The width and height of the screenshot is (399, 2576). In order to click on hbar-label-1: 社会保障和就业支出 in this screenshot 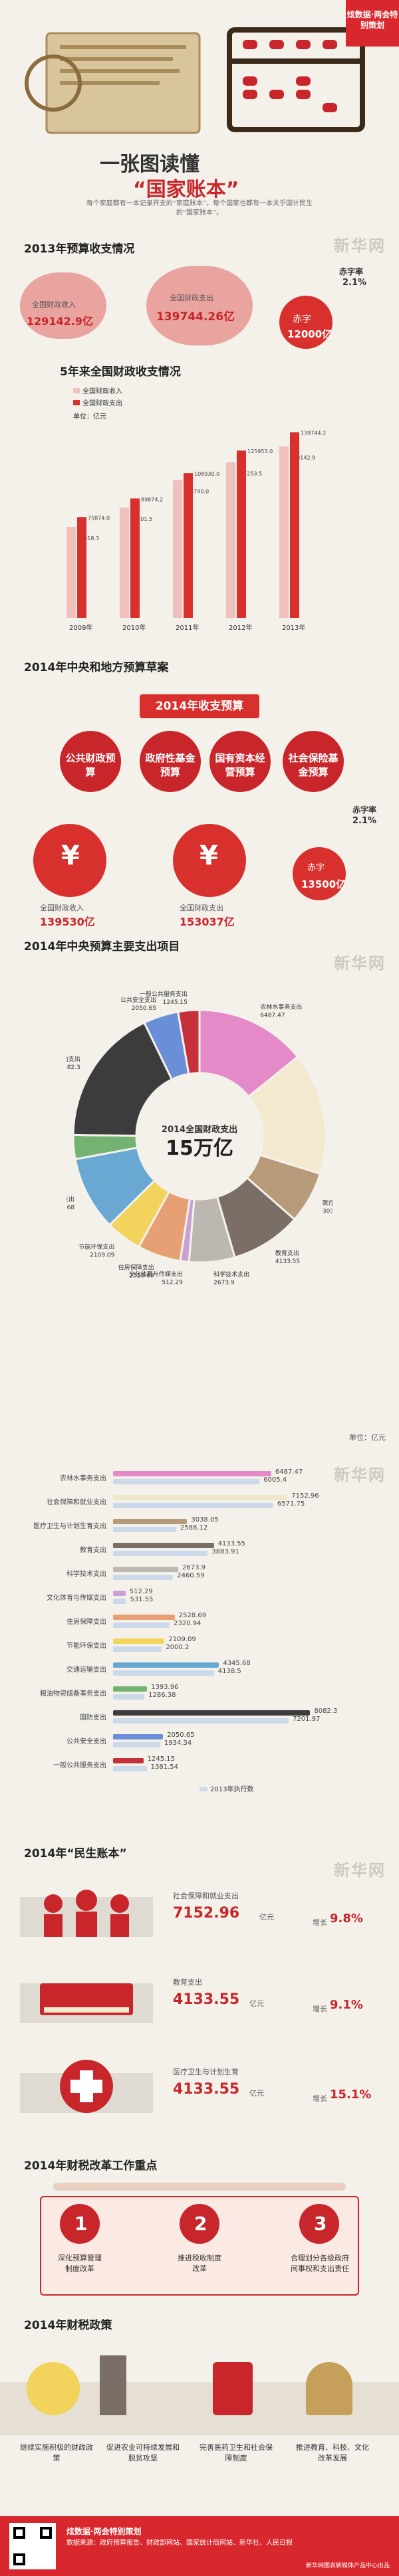, I will do `click(76, 1502)`.